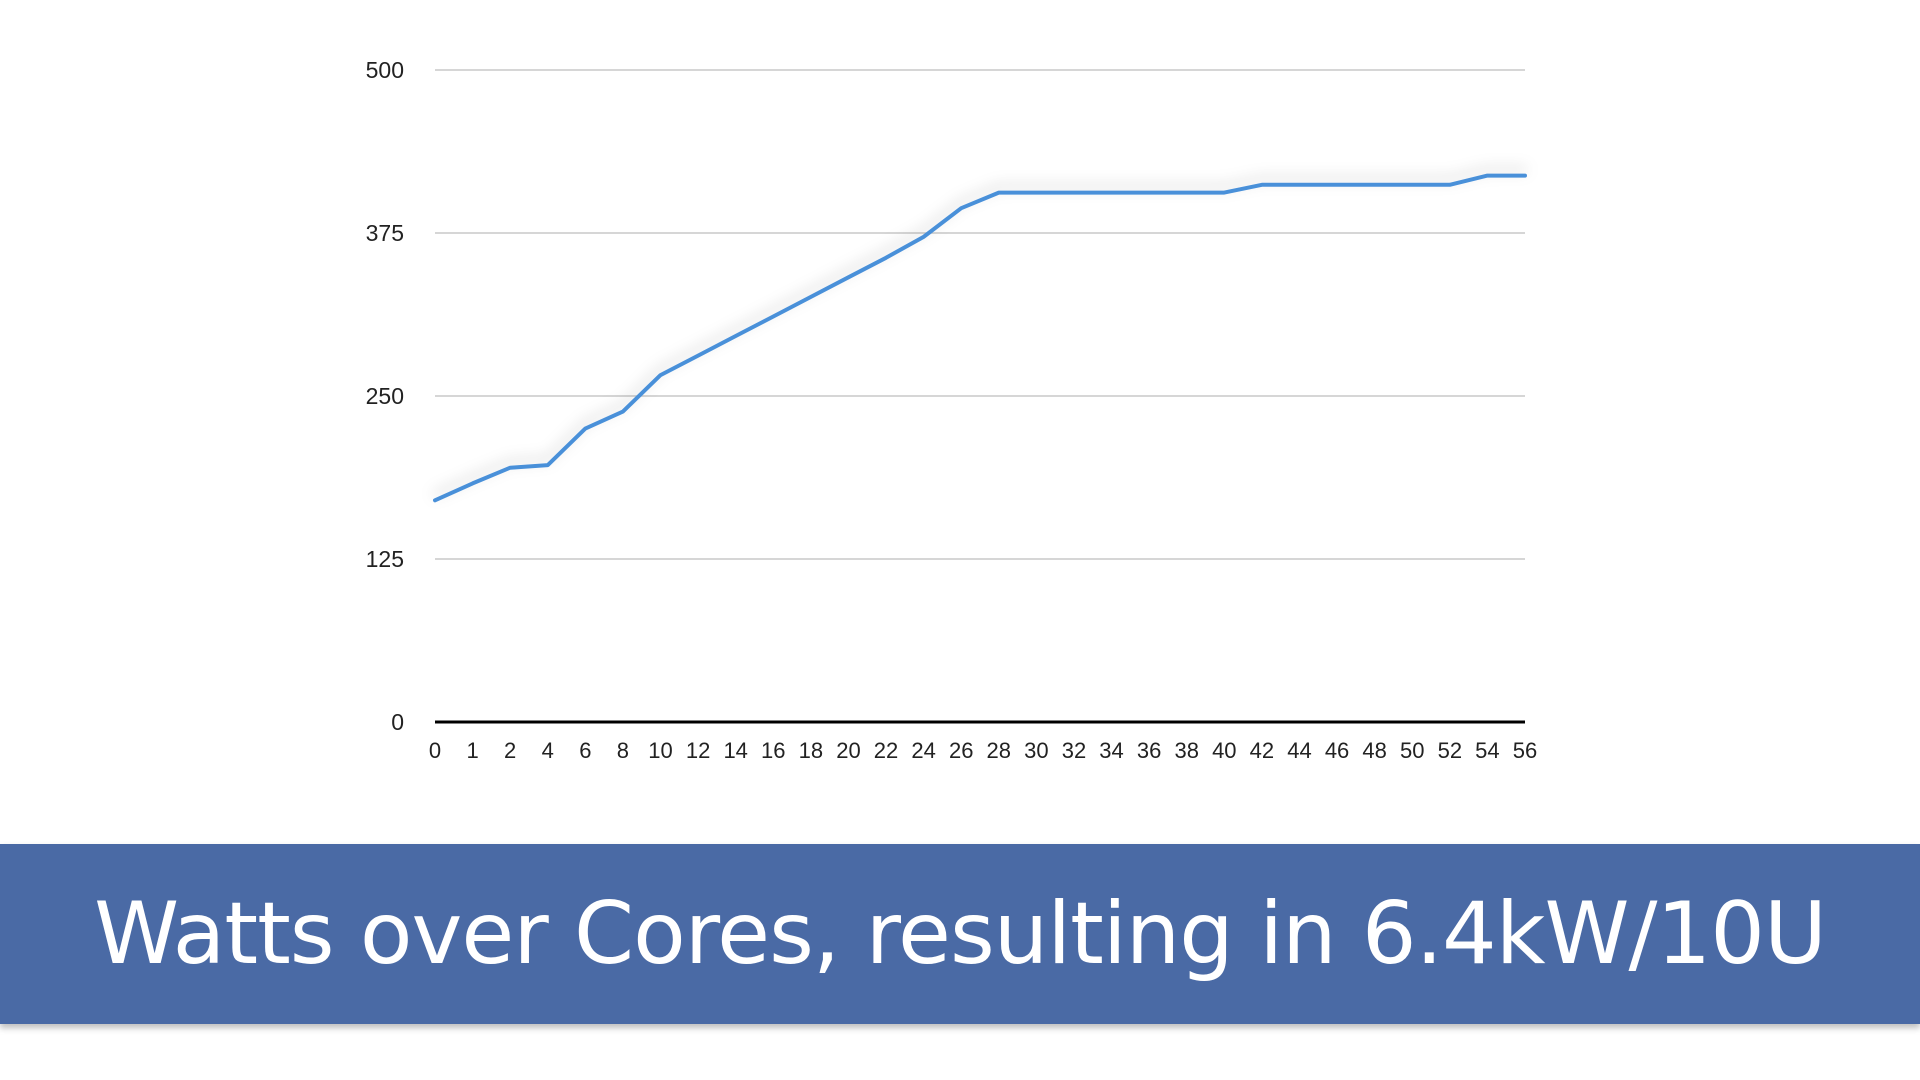 This screenshot has width=1920, height=1080. Describe the element at coordinates (1337, 750) in the screenshot. I see `x-tick-label: 46` at that location.